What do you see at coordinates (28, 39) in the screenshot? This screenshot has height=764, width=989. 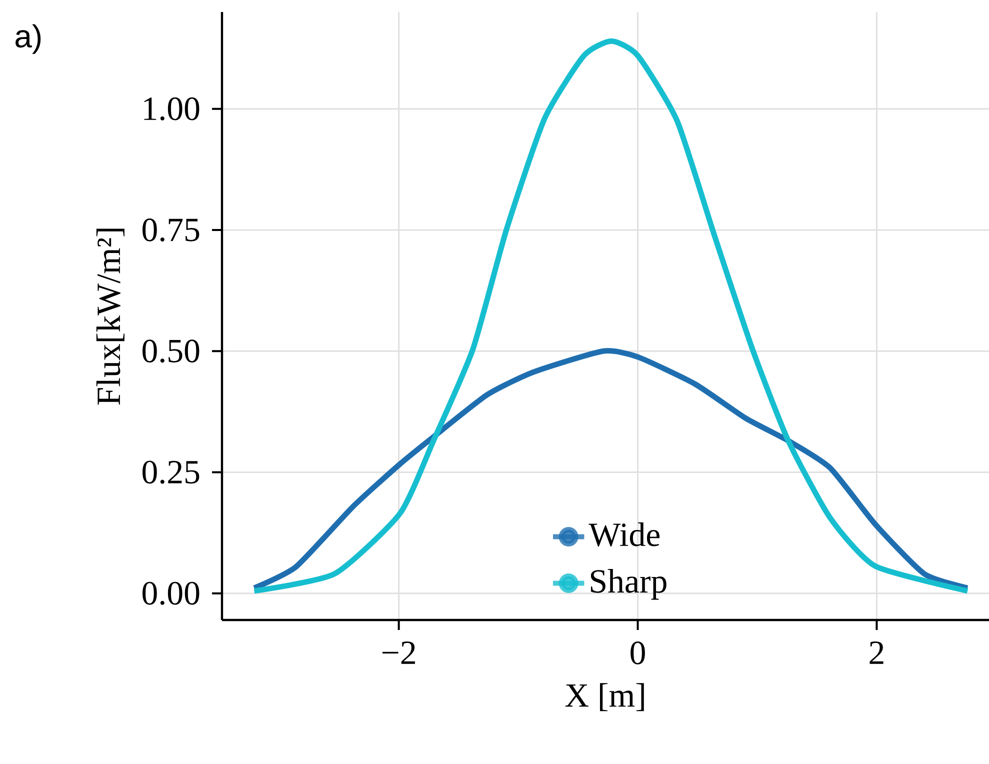 I see `text: a)` at bounding box center [28, 39].